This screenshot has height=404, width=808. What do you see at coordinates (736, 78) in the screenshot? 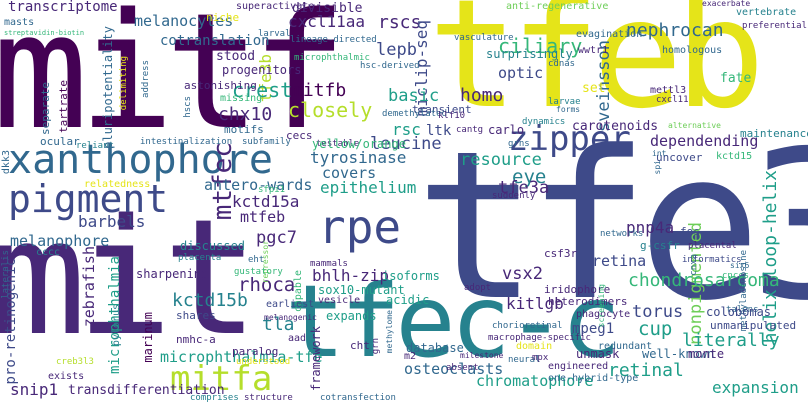
I see `word: fate` at bounding box center [736, 78].